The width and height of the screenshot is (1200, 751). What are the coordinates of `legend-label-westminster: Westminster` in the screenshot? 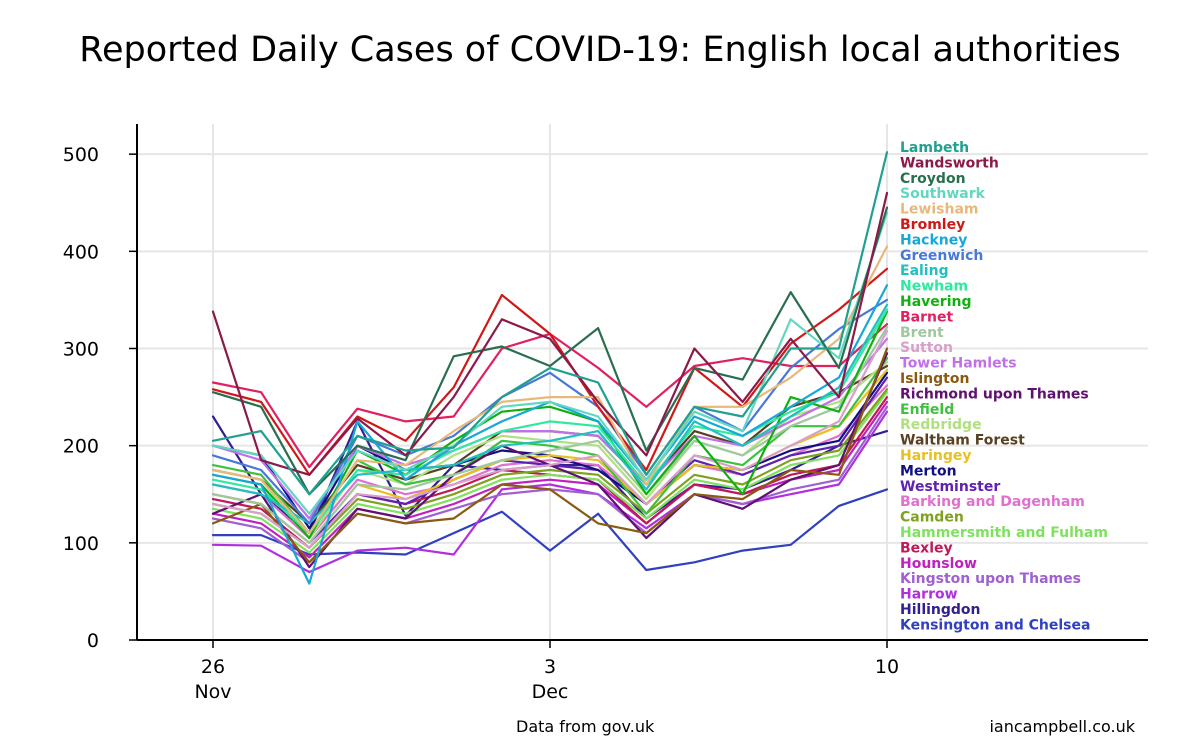 It's located at (950, 487).